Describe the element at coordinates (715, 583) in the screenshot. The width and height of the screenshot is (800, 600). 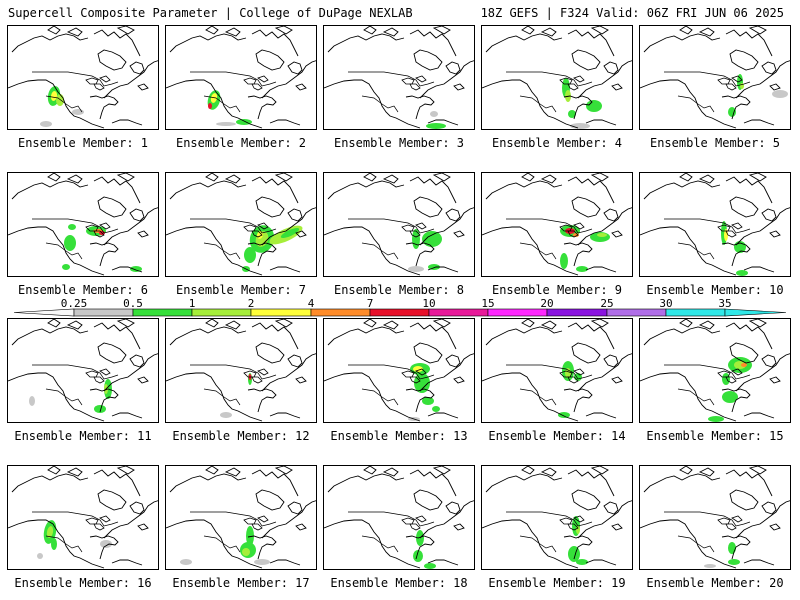
I see `member-label: Ensemble Member: 20` at that location.